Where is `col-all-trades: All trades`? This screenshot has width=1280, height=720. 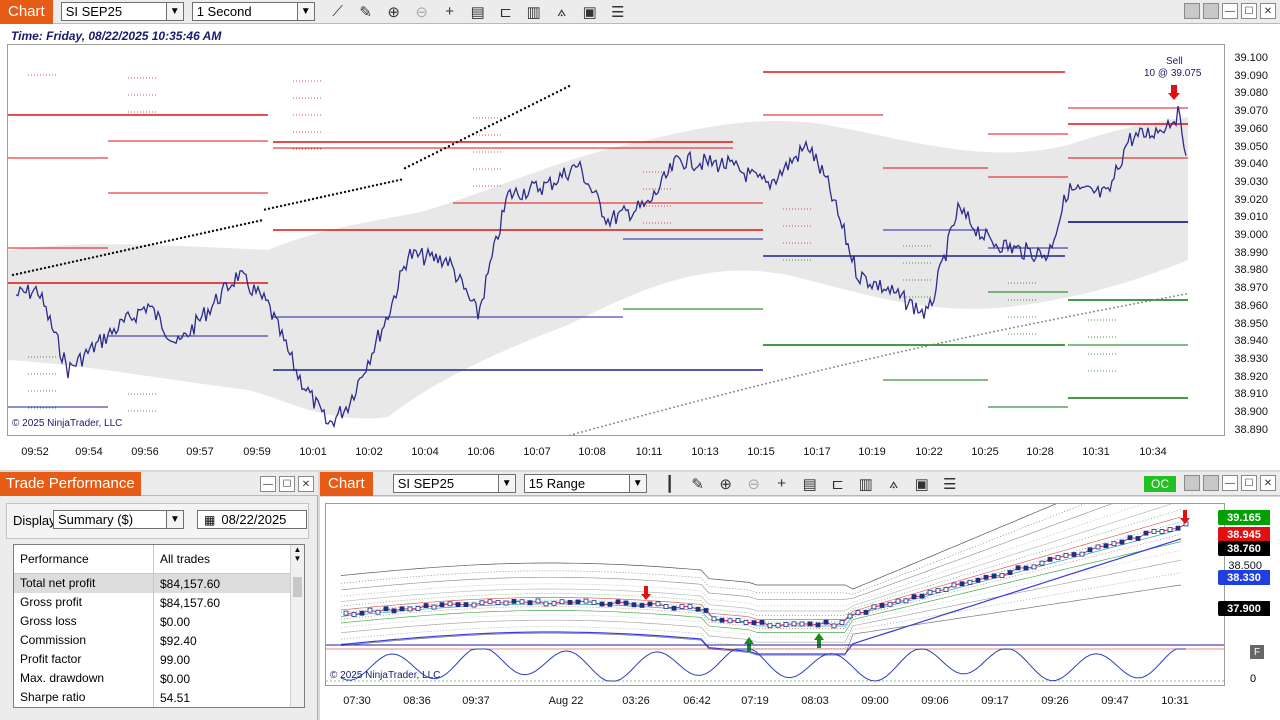
col-all-trades: All trades is located at coordinates (185, 559).